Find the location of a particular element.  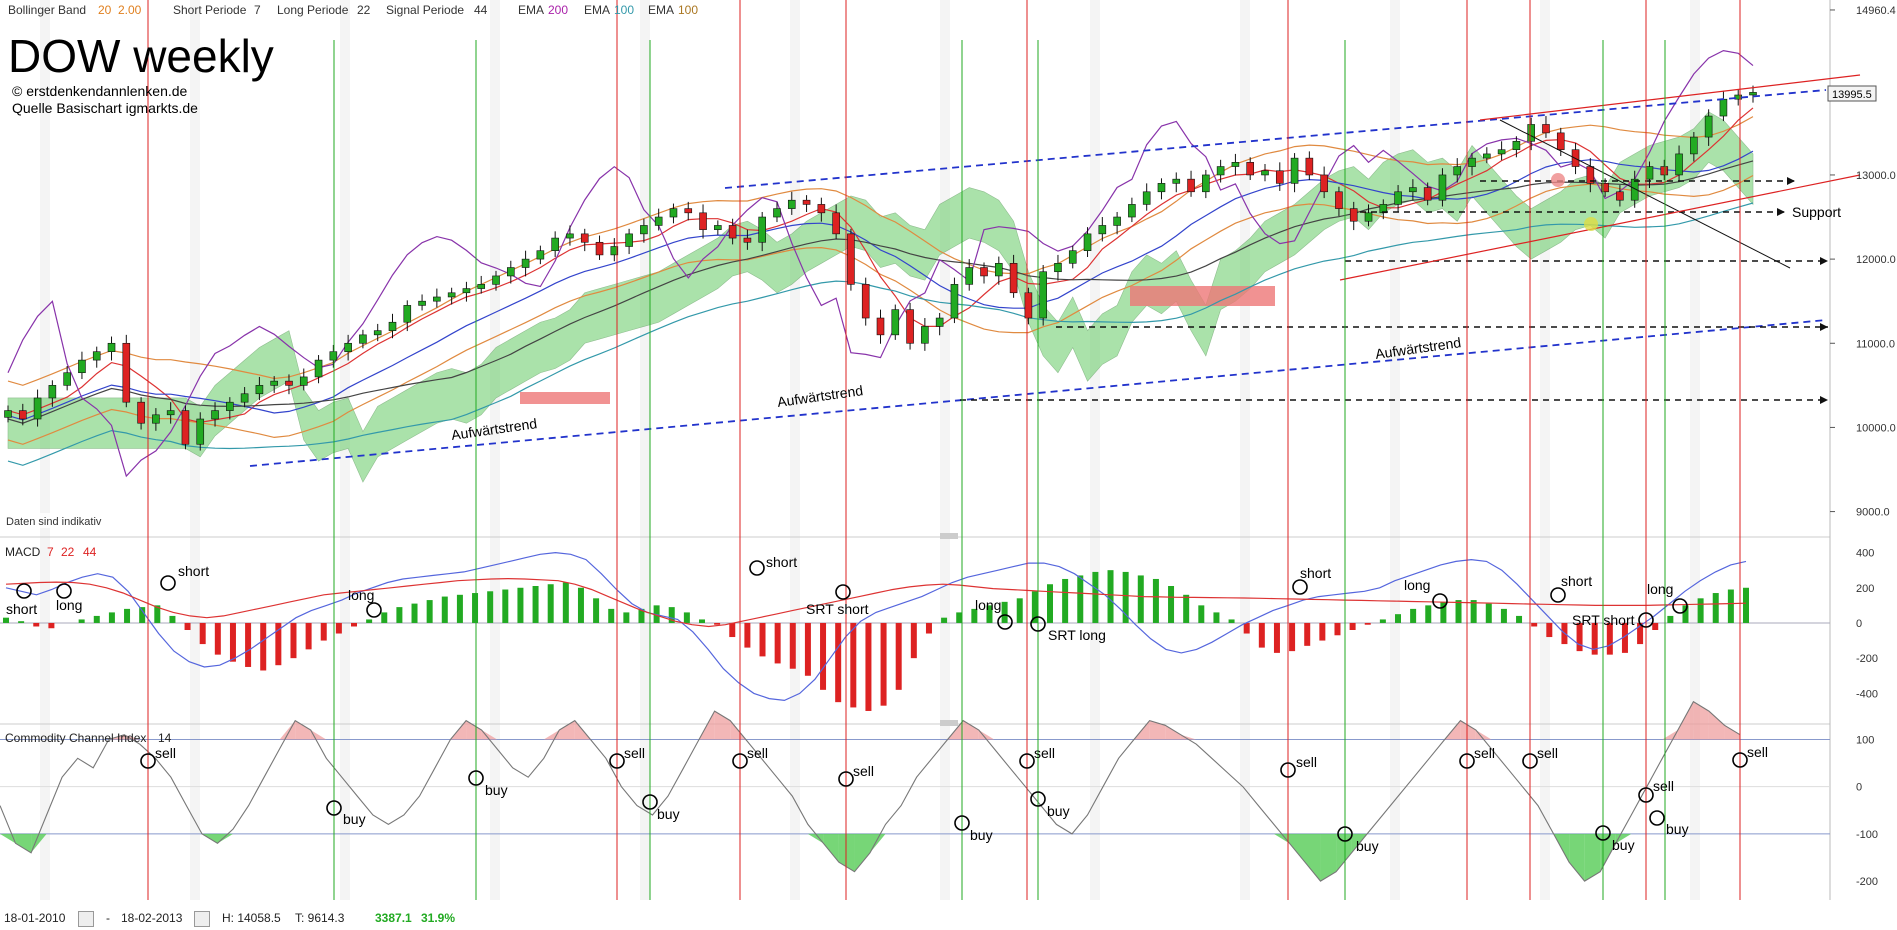

macd-tick-label: -200 is located at coordinates (1867, 659).